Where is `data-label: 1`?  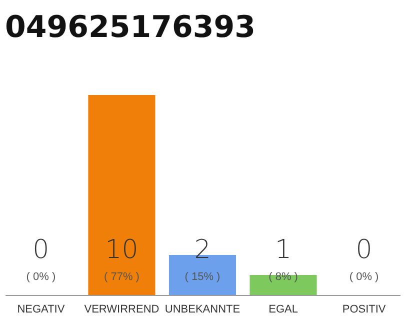
data-label: 1 is located at coordinates (283, 250).